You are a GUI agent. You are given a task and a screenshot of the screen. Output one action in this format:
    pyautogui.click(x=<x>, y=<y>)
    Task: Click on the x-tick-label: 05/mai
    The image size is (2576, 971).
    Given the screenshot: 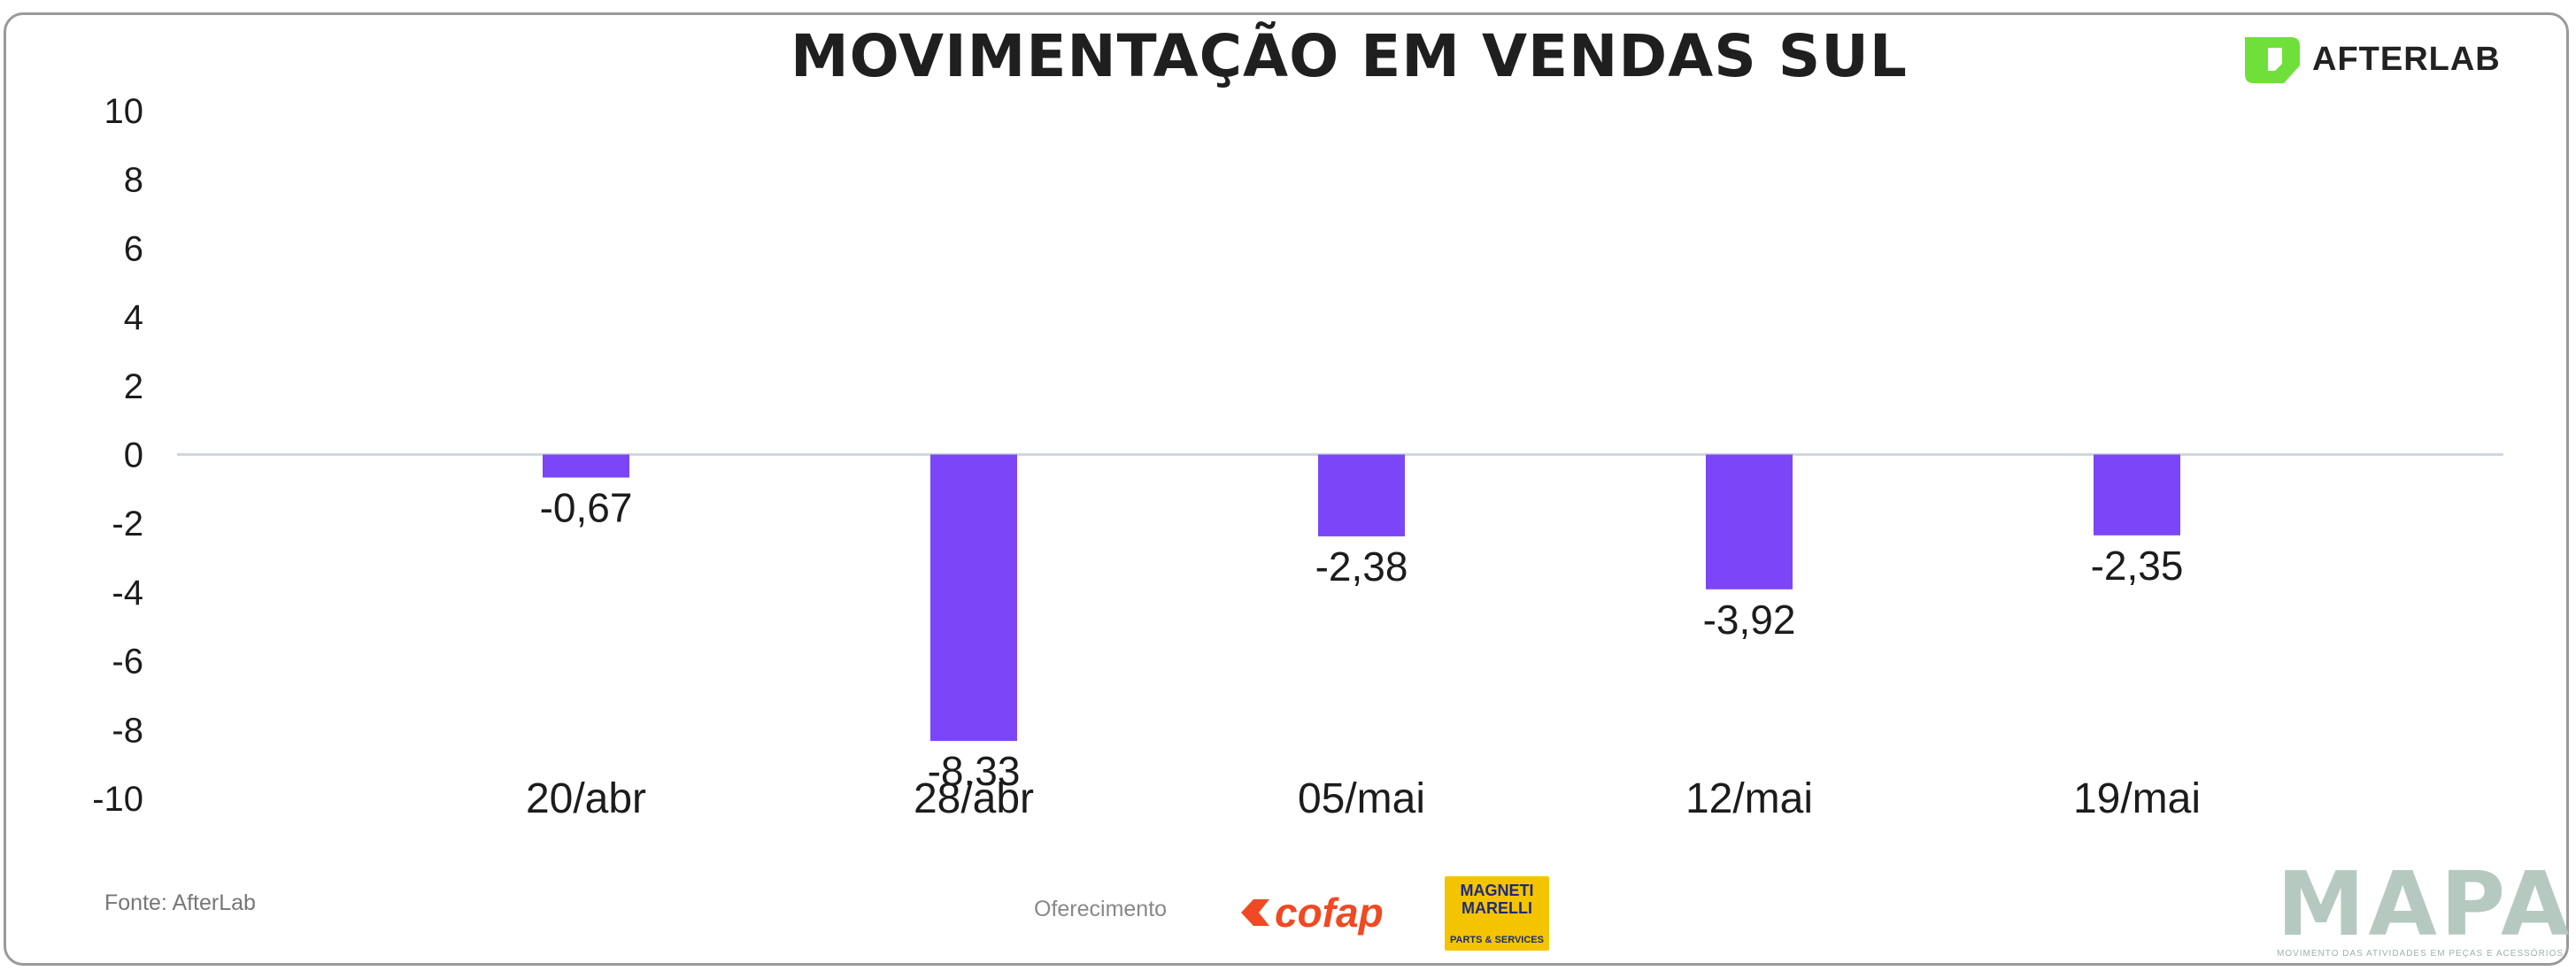 What is the action you would take?
    pyautogui.click(x=1361, y=798)
    